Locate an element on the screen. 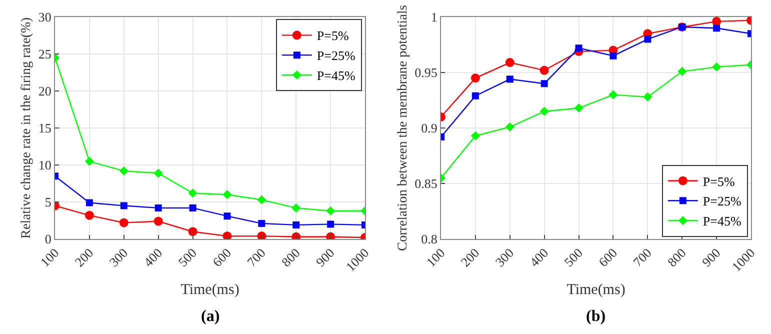 The width and height of the screenshot is (771, 334). y-tick-label: 5 is located at coordinates (48, 202).